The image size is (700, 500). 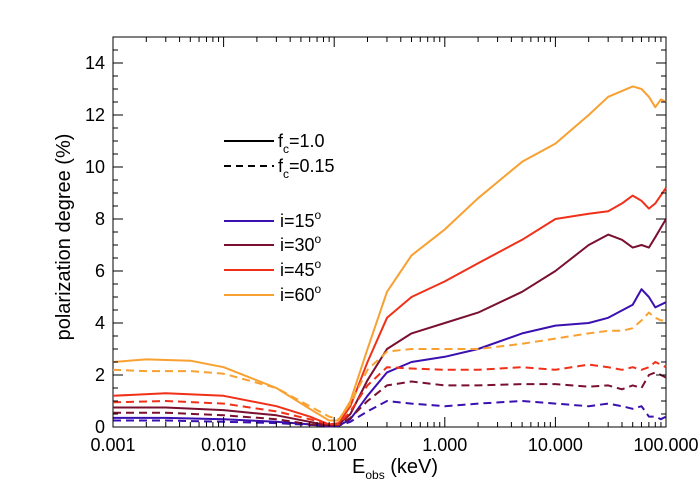 I want to click on y-tick-label: 2, so click(x=100, y=375).